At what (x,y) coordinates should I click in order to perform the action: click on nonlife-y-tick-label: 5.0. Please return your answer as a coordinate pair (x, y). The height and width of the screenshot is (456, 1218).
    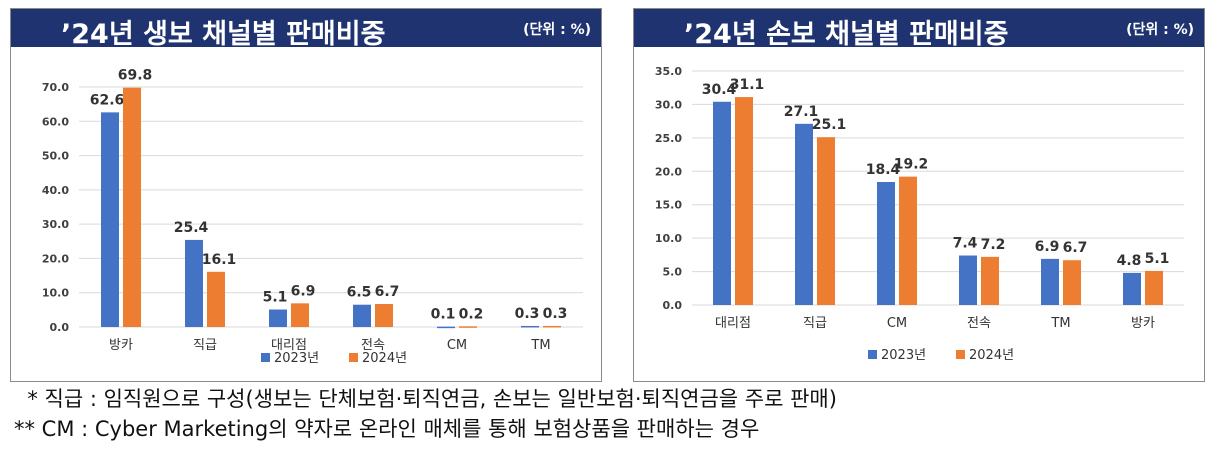
    Looking at the image, I should click on (673, 272).